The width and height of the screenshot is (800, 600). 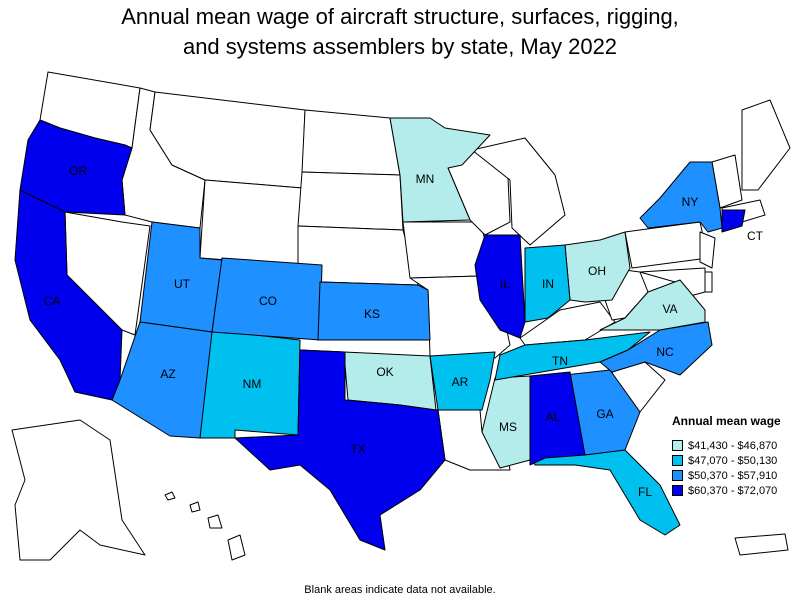 I want to click on label-al: AL, so click(x=553, y=417).